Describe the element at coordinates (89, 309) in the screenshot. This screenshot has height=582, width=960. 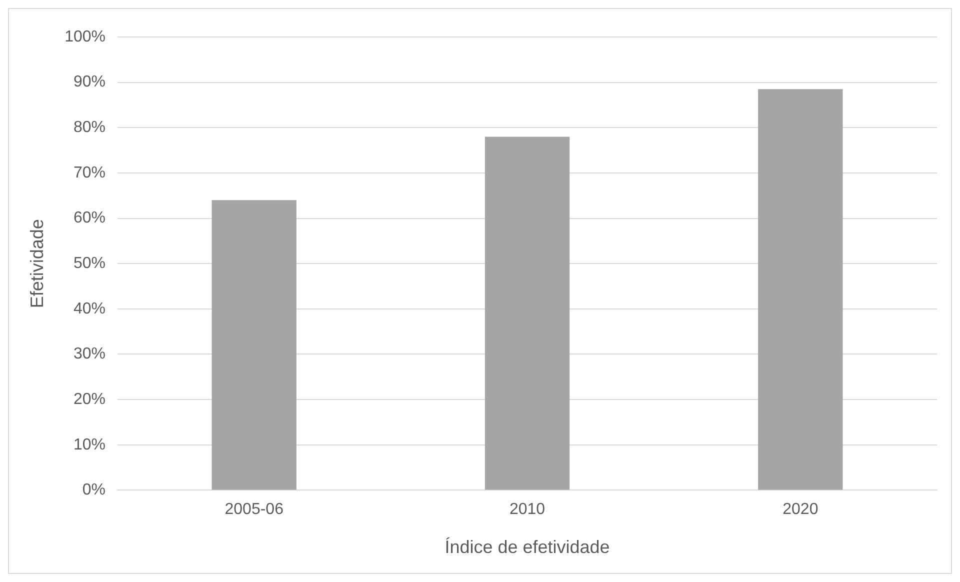
I see `y-tick-label: 40%` at that location.